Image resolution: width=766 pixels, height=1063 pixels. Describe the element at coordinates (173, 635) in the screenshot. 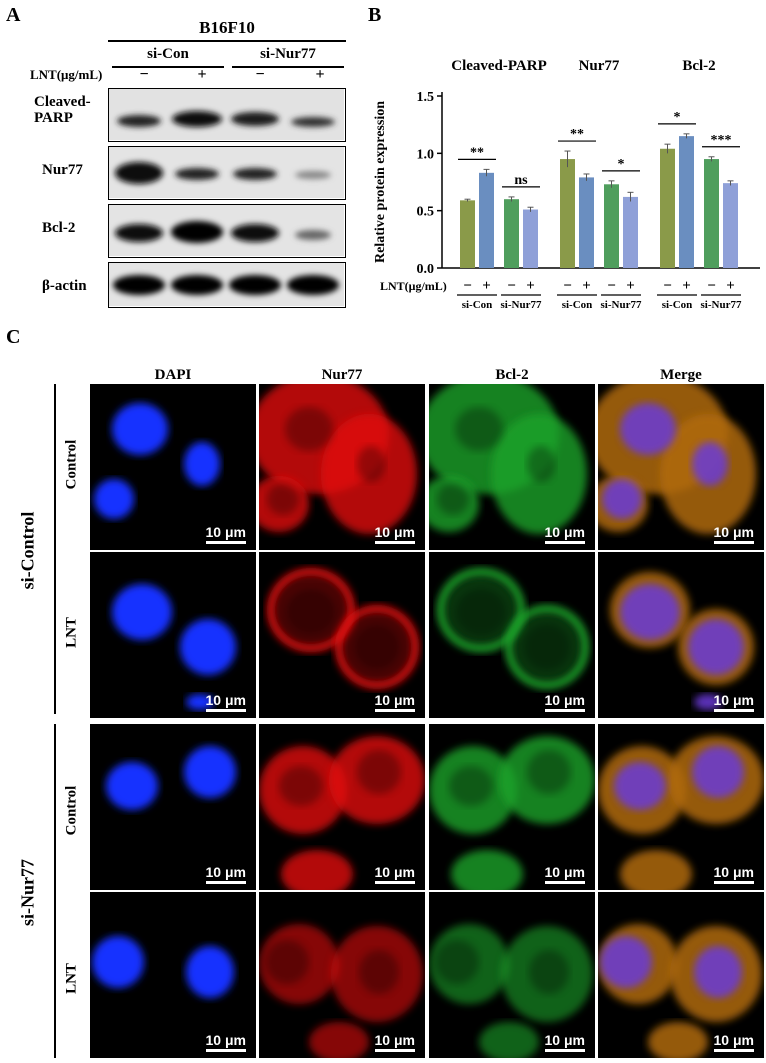

I see `micrograph-si-control-lnt-dapi: 10 μm` at that location.